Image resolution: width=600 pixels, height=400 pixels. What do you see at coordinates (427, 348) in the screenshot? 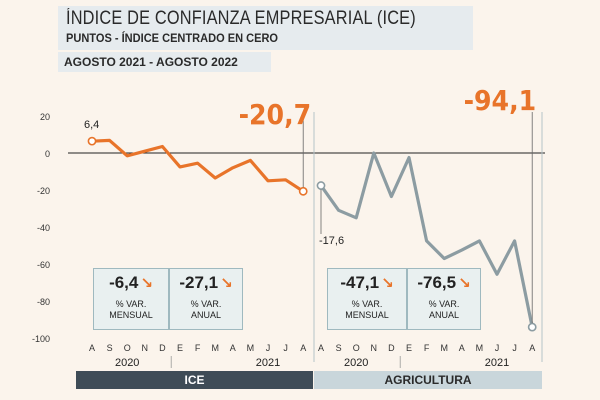
I see `agri-month-label: F` at bounding box center [427, 348].